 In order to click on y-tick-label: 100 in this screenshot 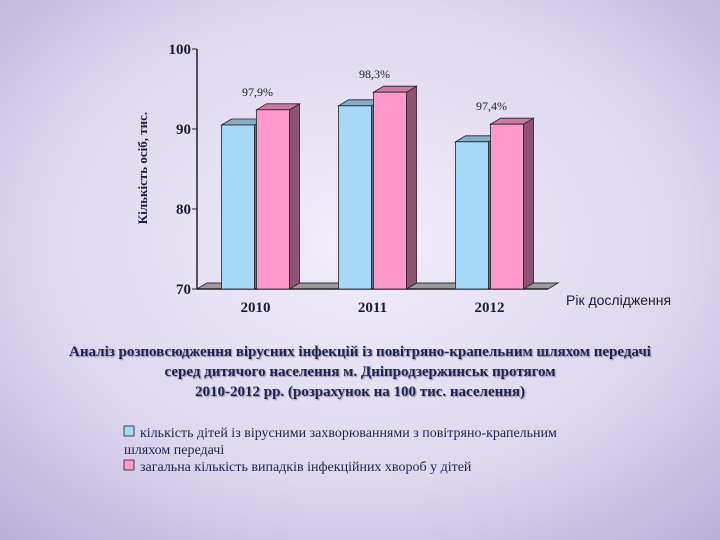, I will do `click(180, 50)`.